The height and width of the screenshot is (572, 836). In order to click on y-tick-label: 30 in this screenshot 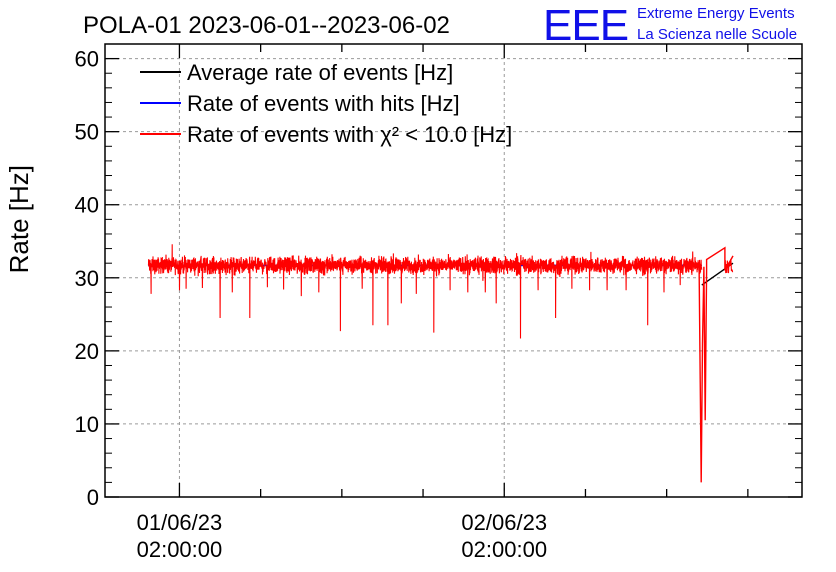, I will do `click(87, 278)`.